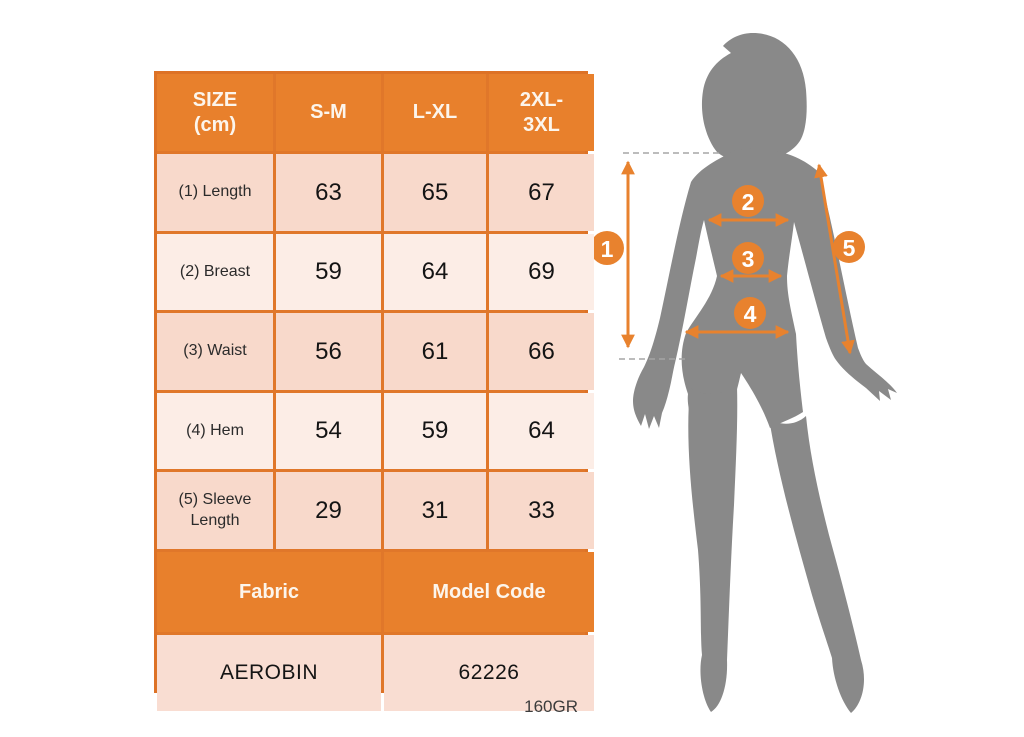 This screenshot has width=1024, height=737. I want to click on row-length-value-2xl3xl: 67, so click(541, 192).